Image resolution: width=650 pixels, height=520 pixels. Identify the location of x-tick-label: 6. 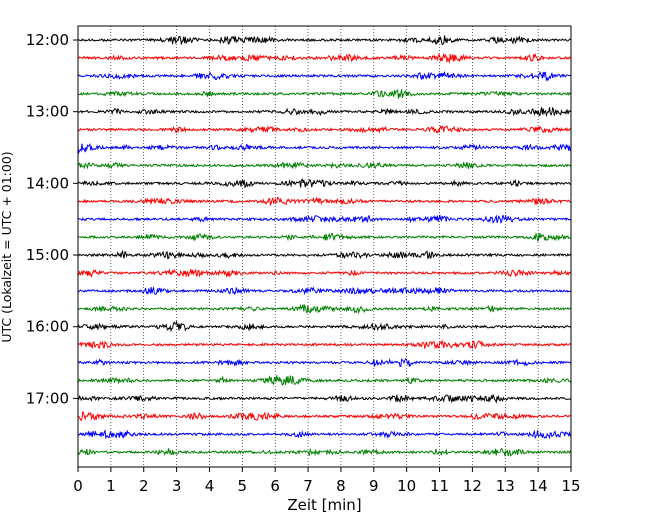
(275, 486).